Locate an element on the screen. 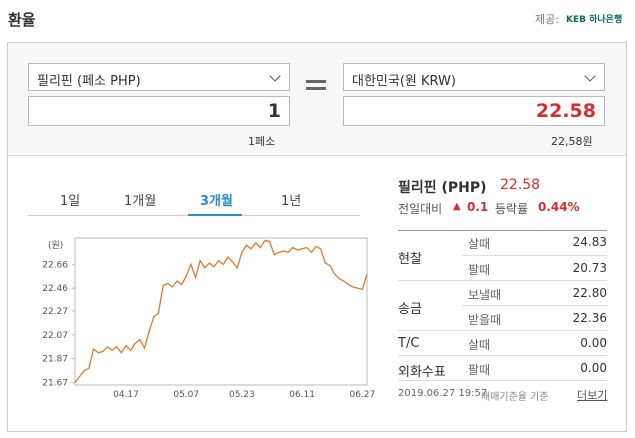 Image resolution: width=635 pixels, height=438 pixels. tab: 1개월 is located at coordinates (140, 201).